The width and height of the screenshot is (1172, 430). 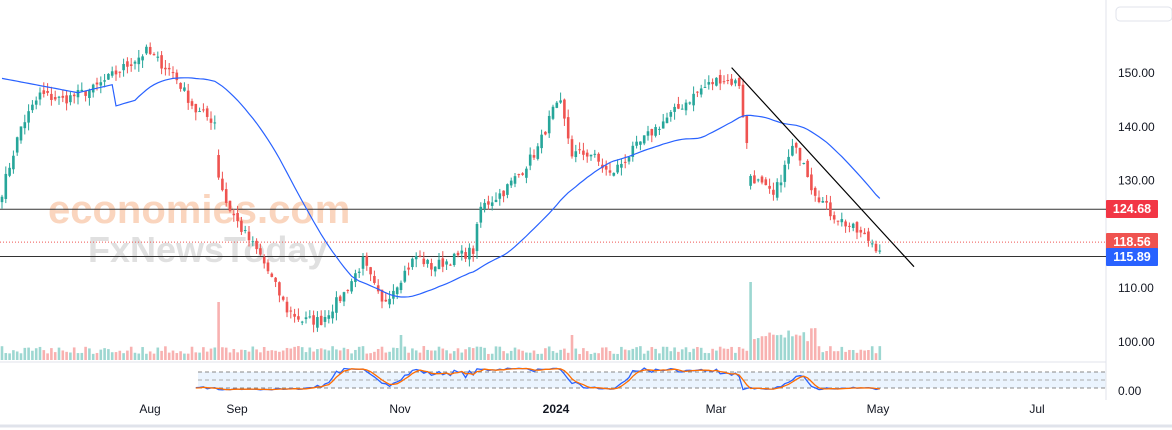 I want to click on price-label-124-68: 124.68, so click(x=1132, y=209).